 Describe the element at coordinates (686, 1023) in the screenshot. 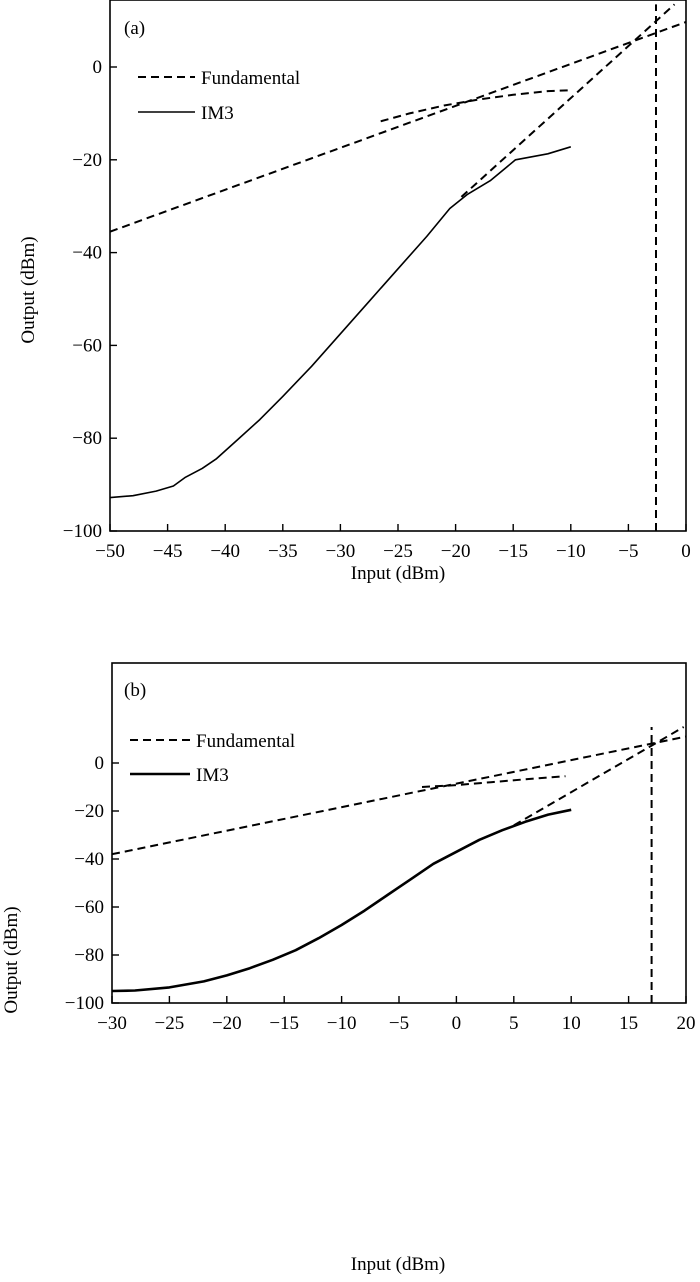

I see `x-tick-label: 20` at that location.